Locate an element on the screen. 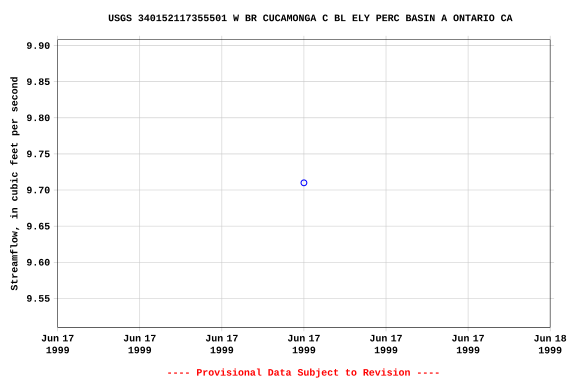 This screenshot has height=382, width=576. y-tick-label: 9.75 is located at coordinates (38, 154).